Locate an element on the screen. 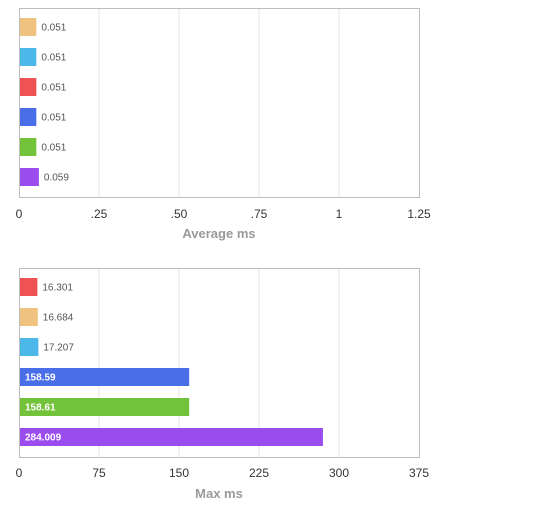 Image resolution: width=560 pixels, height=516 pixels. tick-label: .75 is located at coordinates (259, 214).